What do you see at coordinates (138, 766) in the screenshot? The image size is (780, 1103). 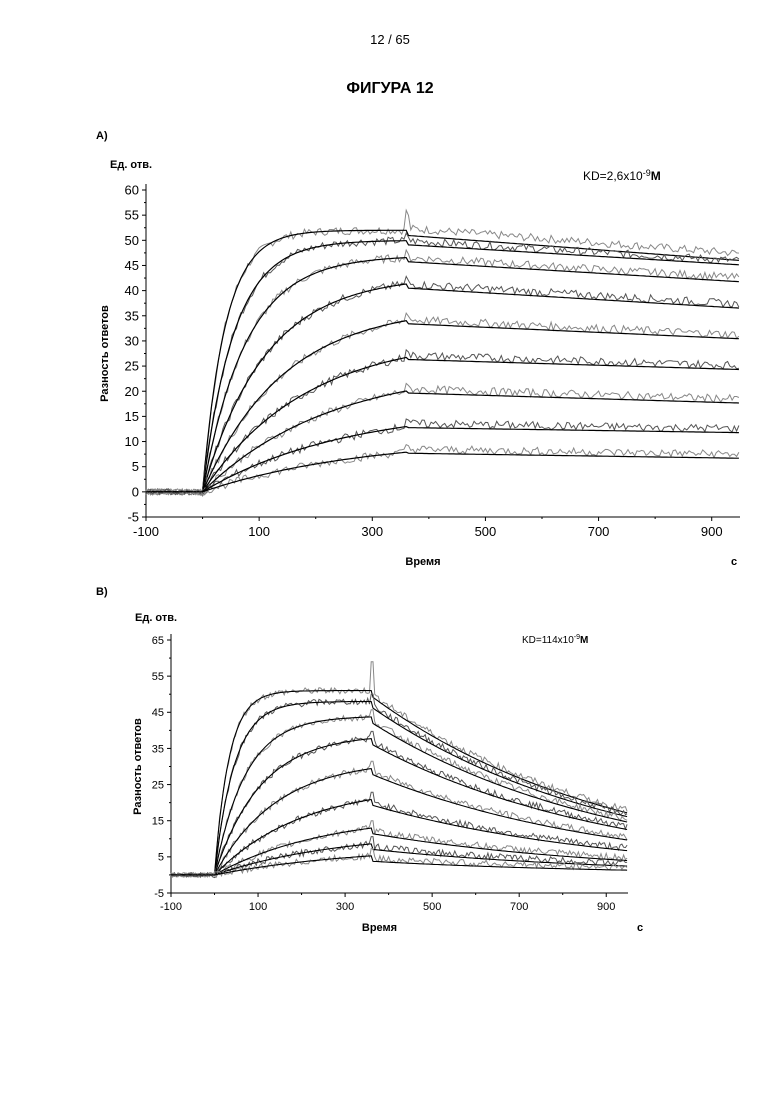 I see `y-axis-label: Разность ответов` at bounding box center [138, 766].